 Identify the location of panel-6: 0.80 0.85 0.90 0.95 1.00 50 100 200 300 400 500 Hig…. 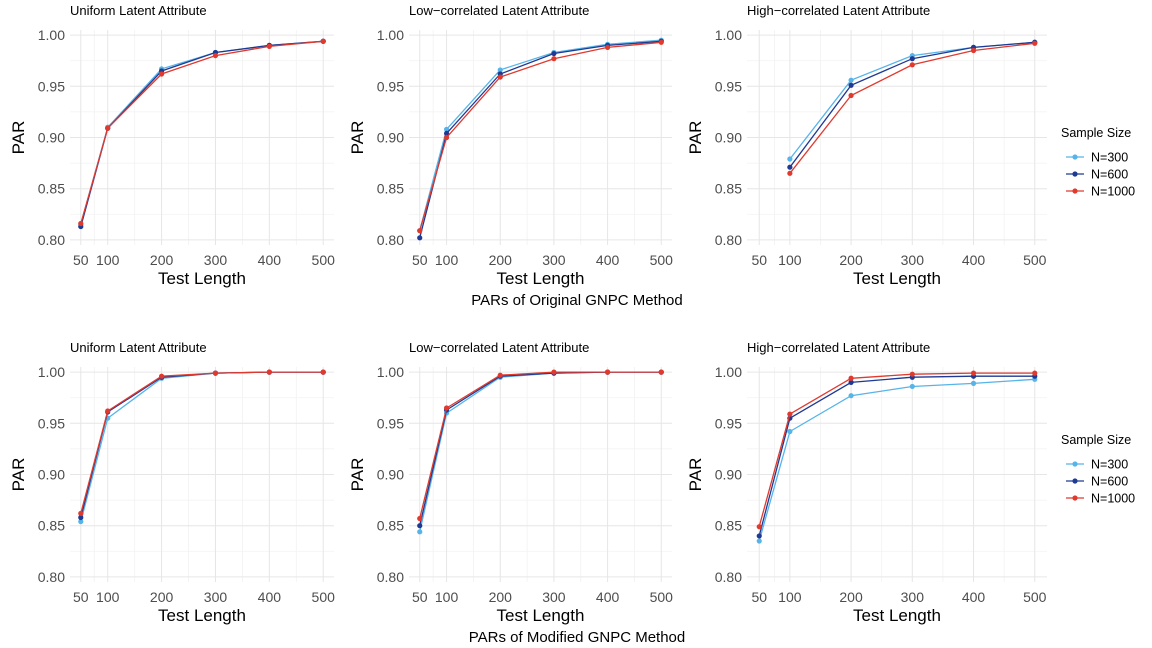
(866, 482).